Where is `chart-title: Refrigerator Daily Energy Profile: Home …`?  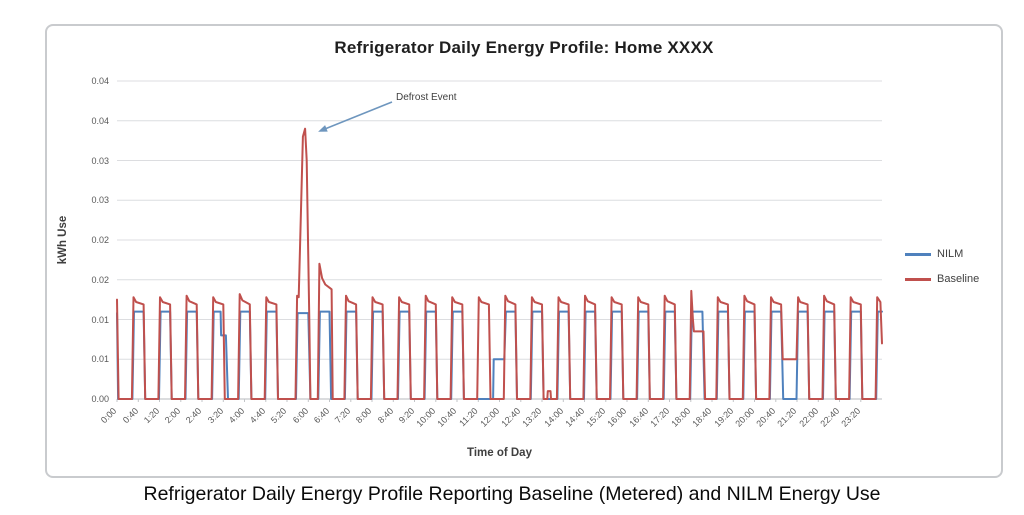 chart-title: Refrigerator Daily Energy Profile: Home … is located at coordinates (524, 47).